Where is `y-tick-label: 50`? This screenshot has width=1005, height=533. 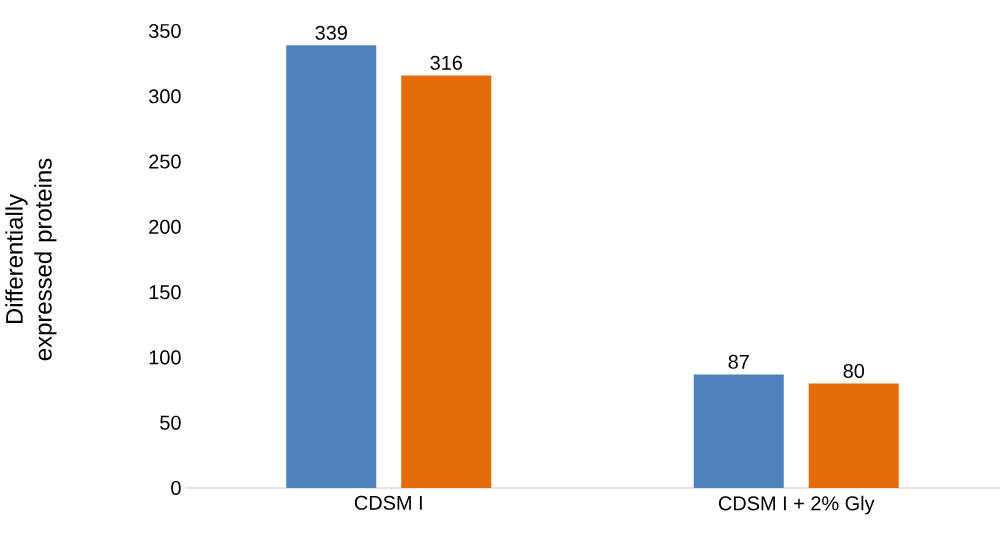
y-tick-label: 50 is located at coordinates (170, 422).